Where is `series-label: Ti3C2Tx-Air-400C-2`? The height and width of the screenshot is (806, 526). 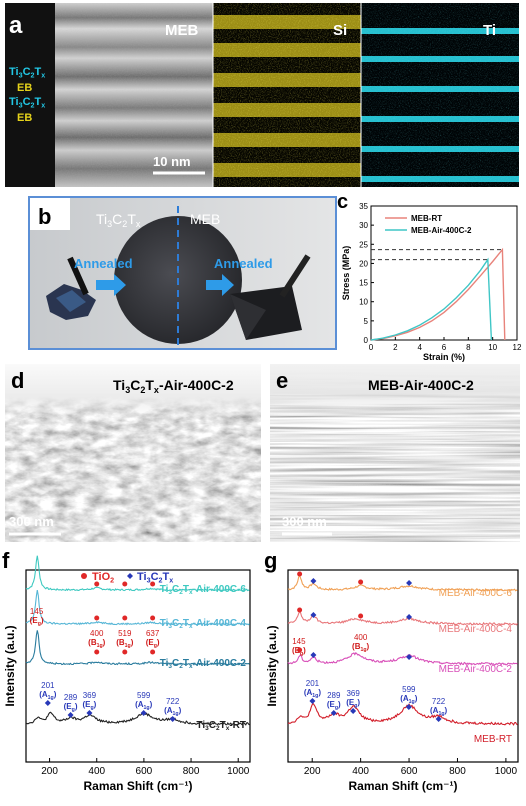
series-label: Ti3C2Tx-Air-400C-2 is located at coordinates (203, 664).